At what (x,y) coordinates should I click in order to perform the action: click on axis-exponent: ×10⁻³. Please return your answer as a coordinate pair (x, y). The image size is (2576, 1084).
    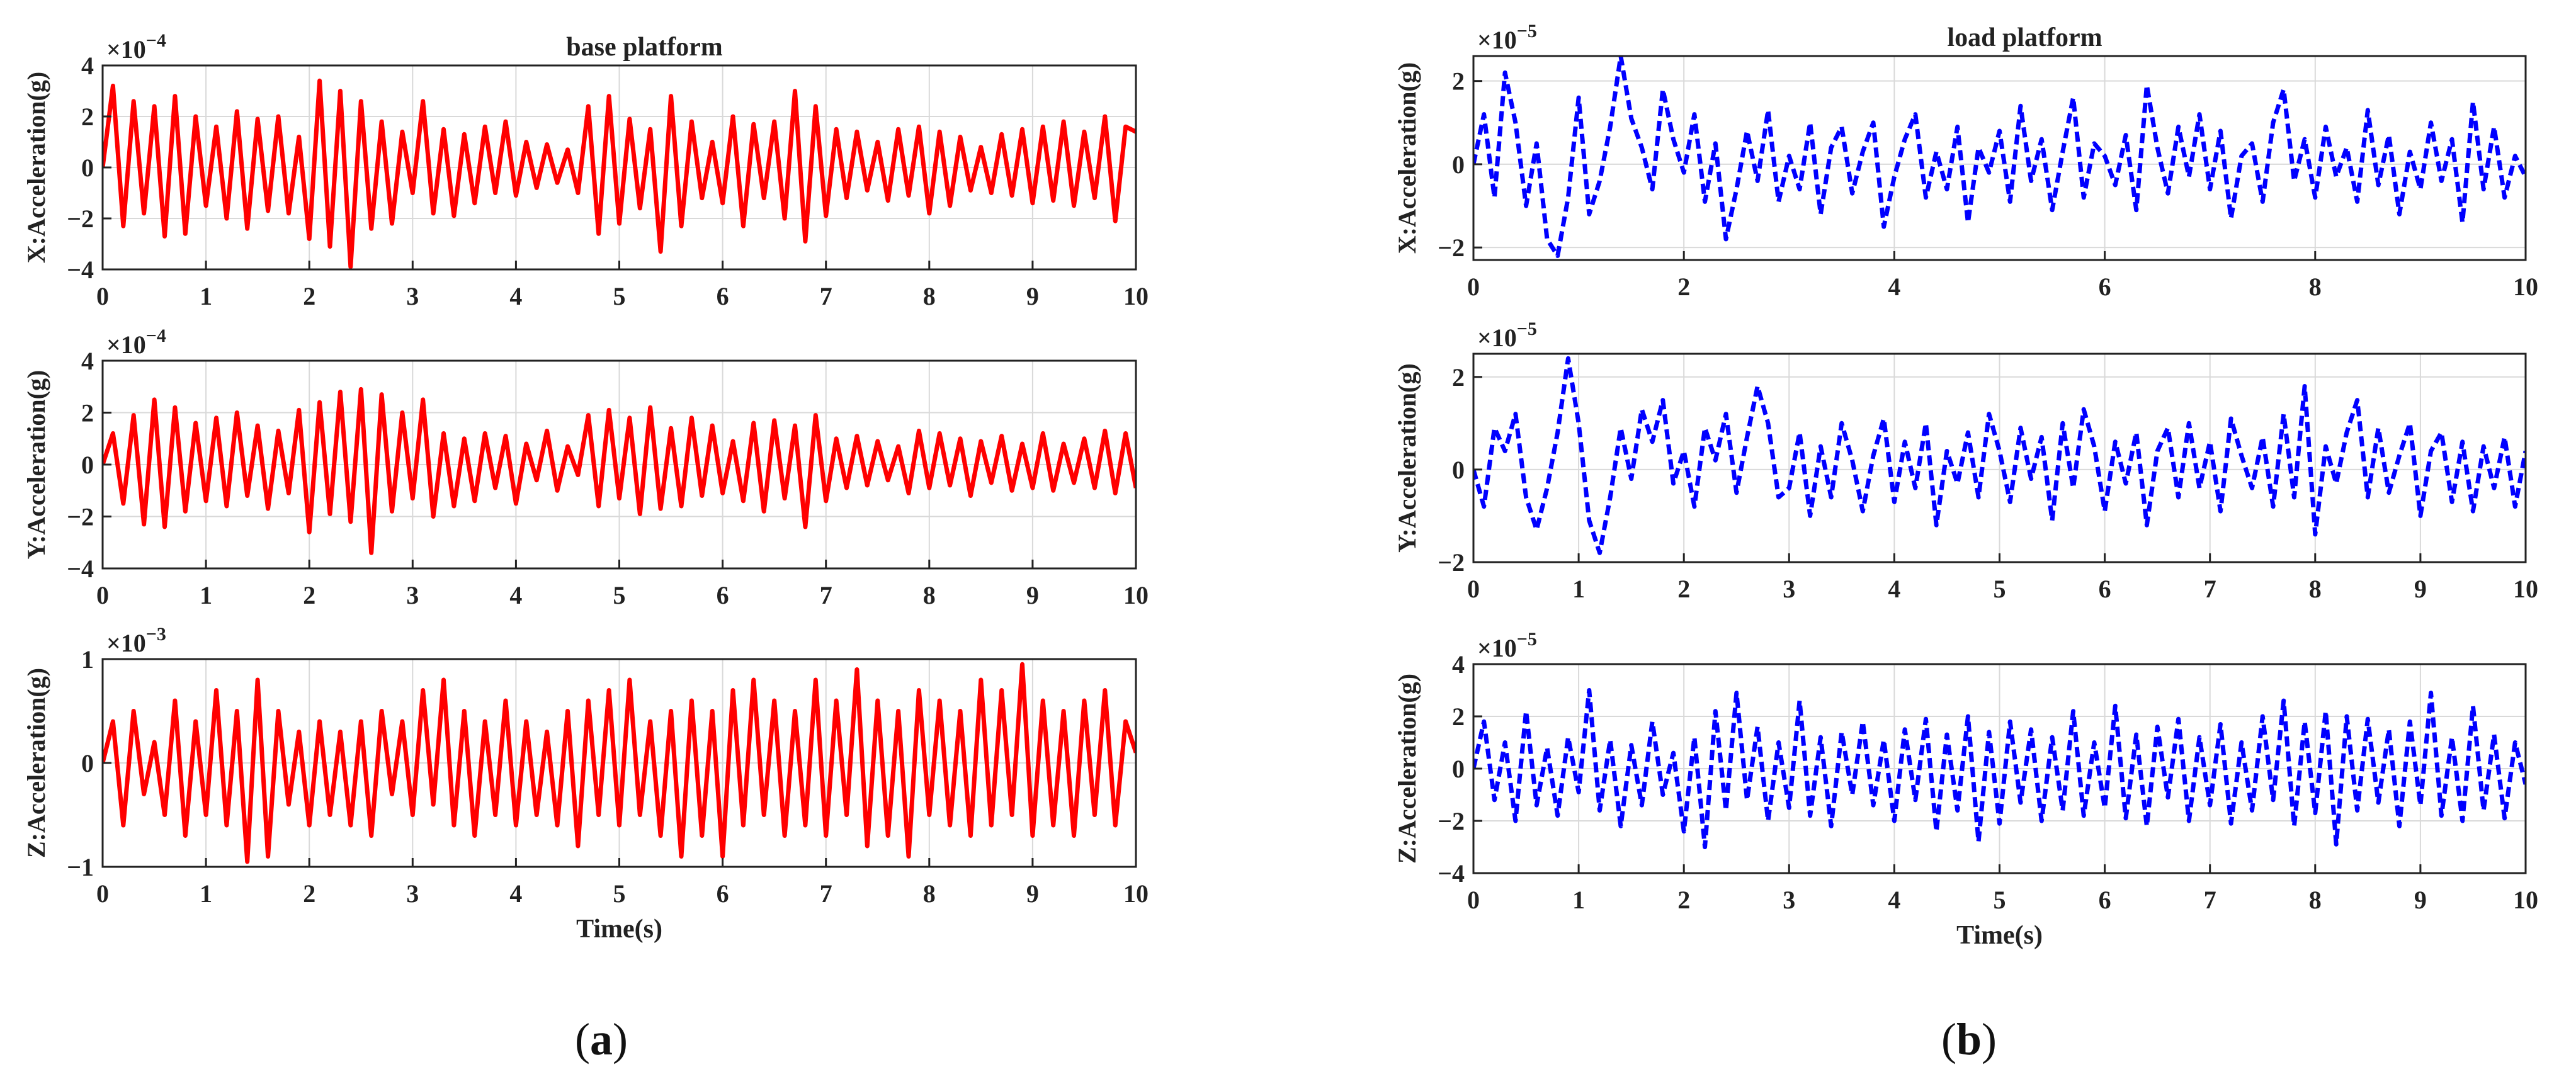
    Looking at the image, I should click on (136, 640).